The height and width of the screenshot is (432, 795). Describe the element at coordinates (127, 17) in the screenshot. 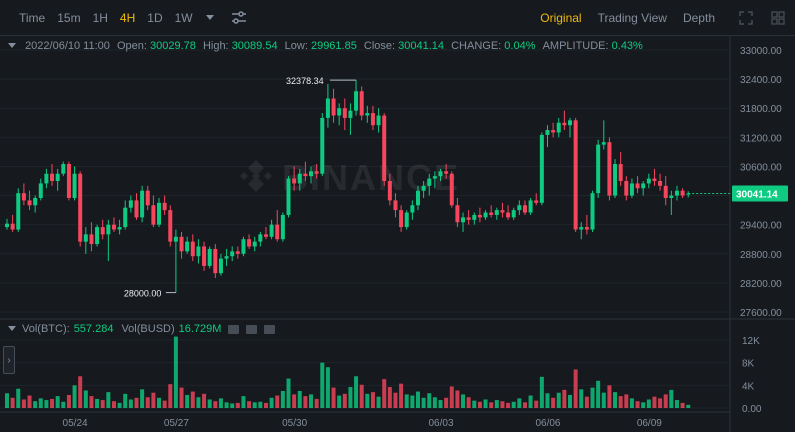

I see `interval-4h: 4H` at that location.